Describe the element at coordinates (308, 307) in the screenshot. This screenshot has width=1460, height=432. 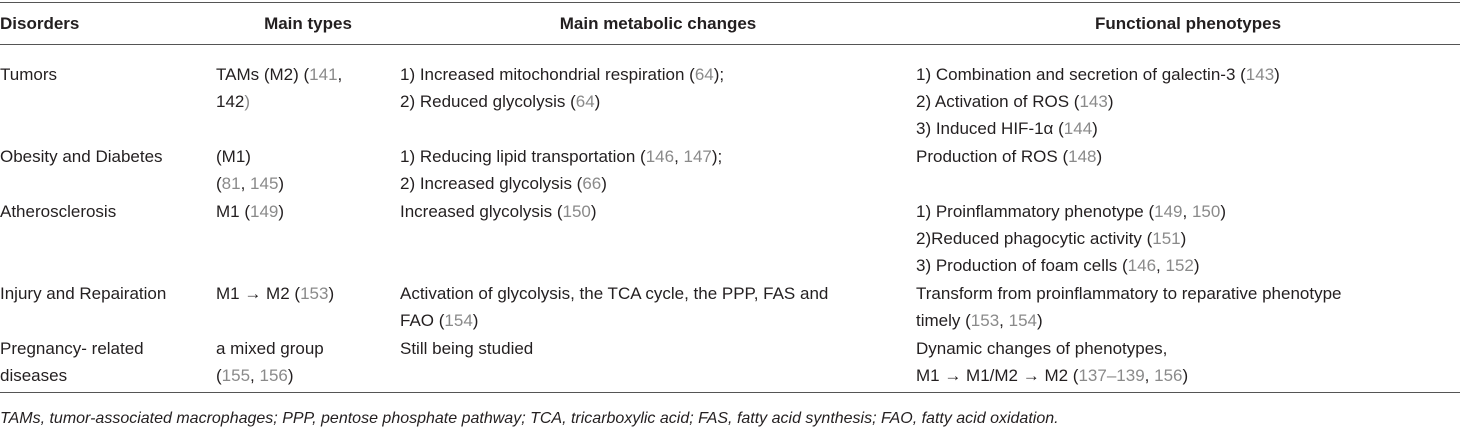
I see `table-cell: M1 → M2 (153)` at that location.